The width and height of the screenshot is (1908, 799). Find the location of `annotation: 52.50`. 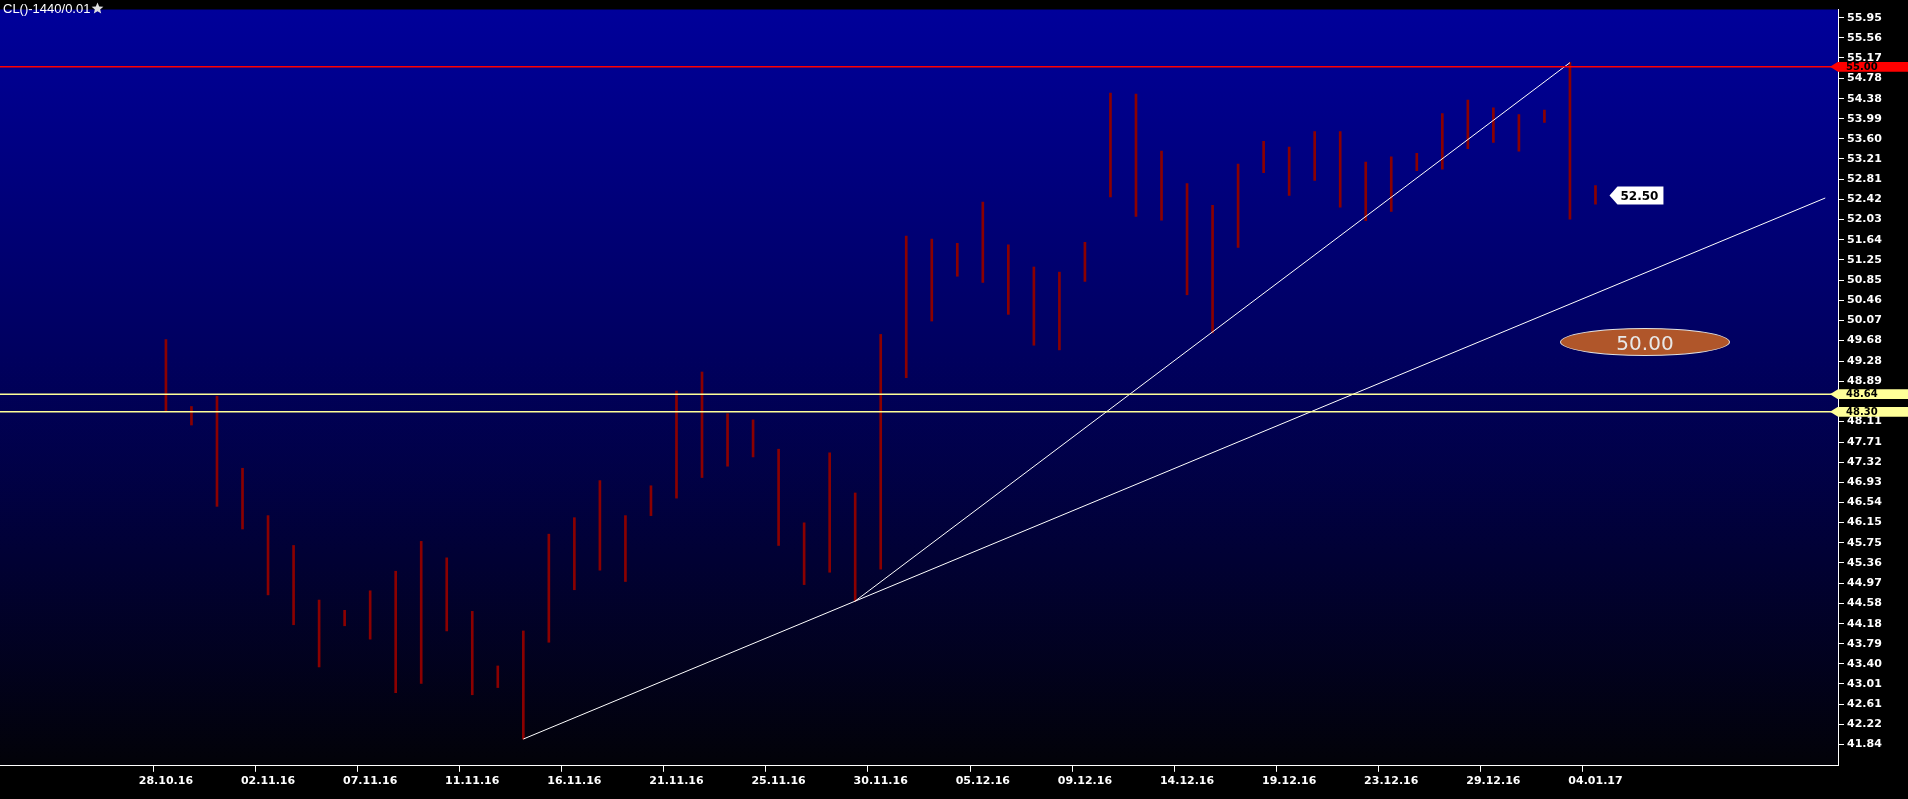

annotation: 52.50 is located at coordinates (1639, 195).